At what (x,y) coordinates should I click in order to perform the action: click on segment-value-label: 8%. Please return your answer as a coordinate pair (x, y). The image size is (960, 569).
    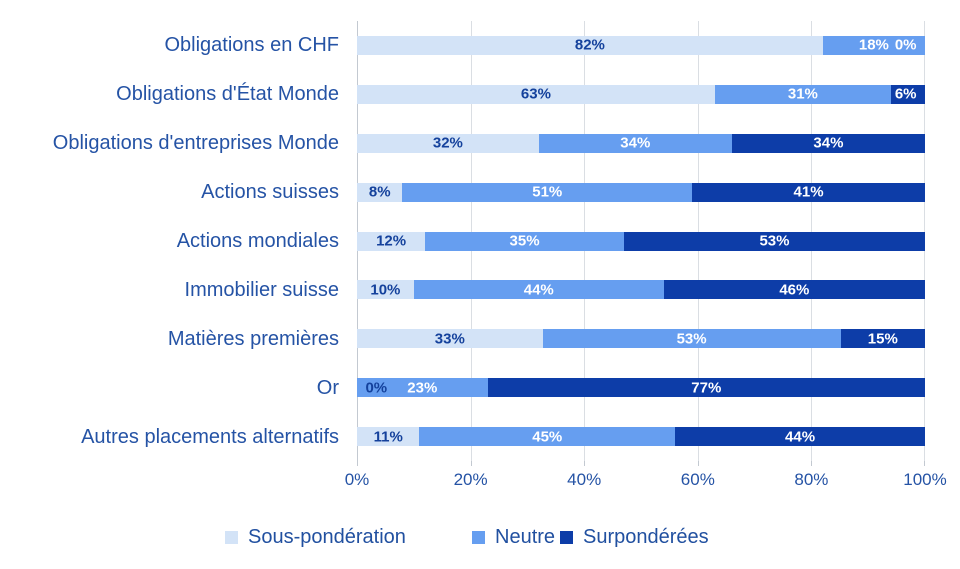
    Looking at the image, I should click on (379, 192).